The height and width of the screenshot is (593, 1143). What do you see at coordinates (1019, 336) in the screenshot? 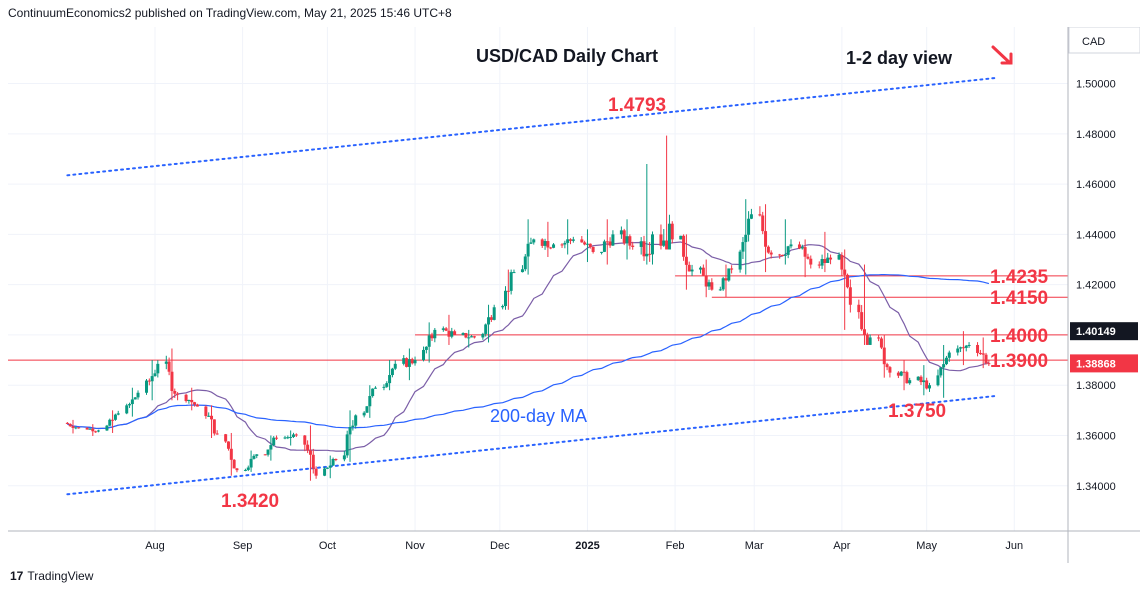
I see `level-label: 1.4000` at bounding box center [1019, 336].